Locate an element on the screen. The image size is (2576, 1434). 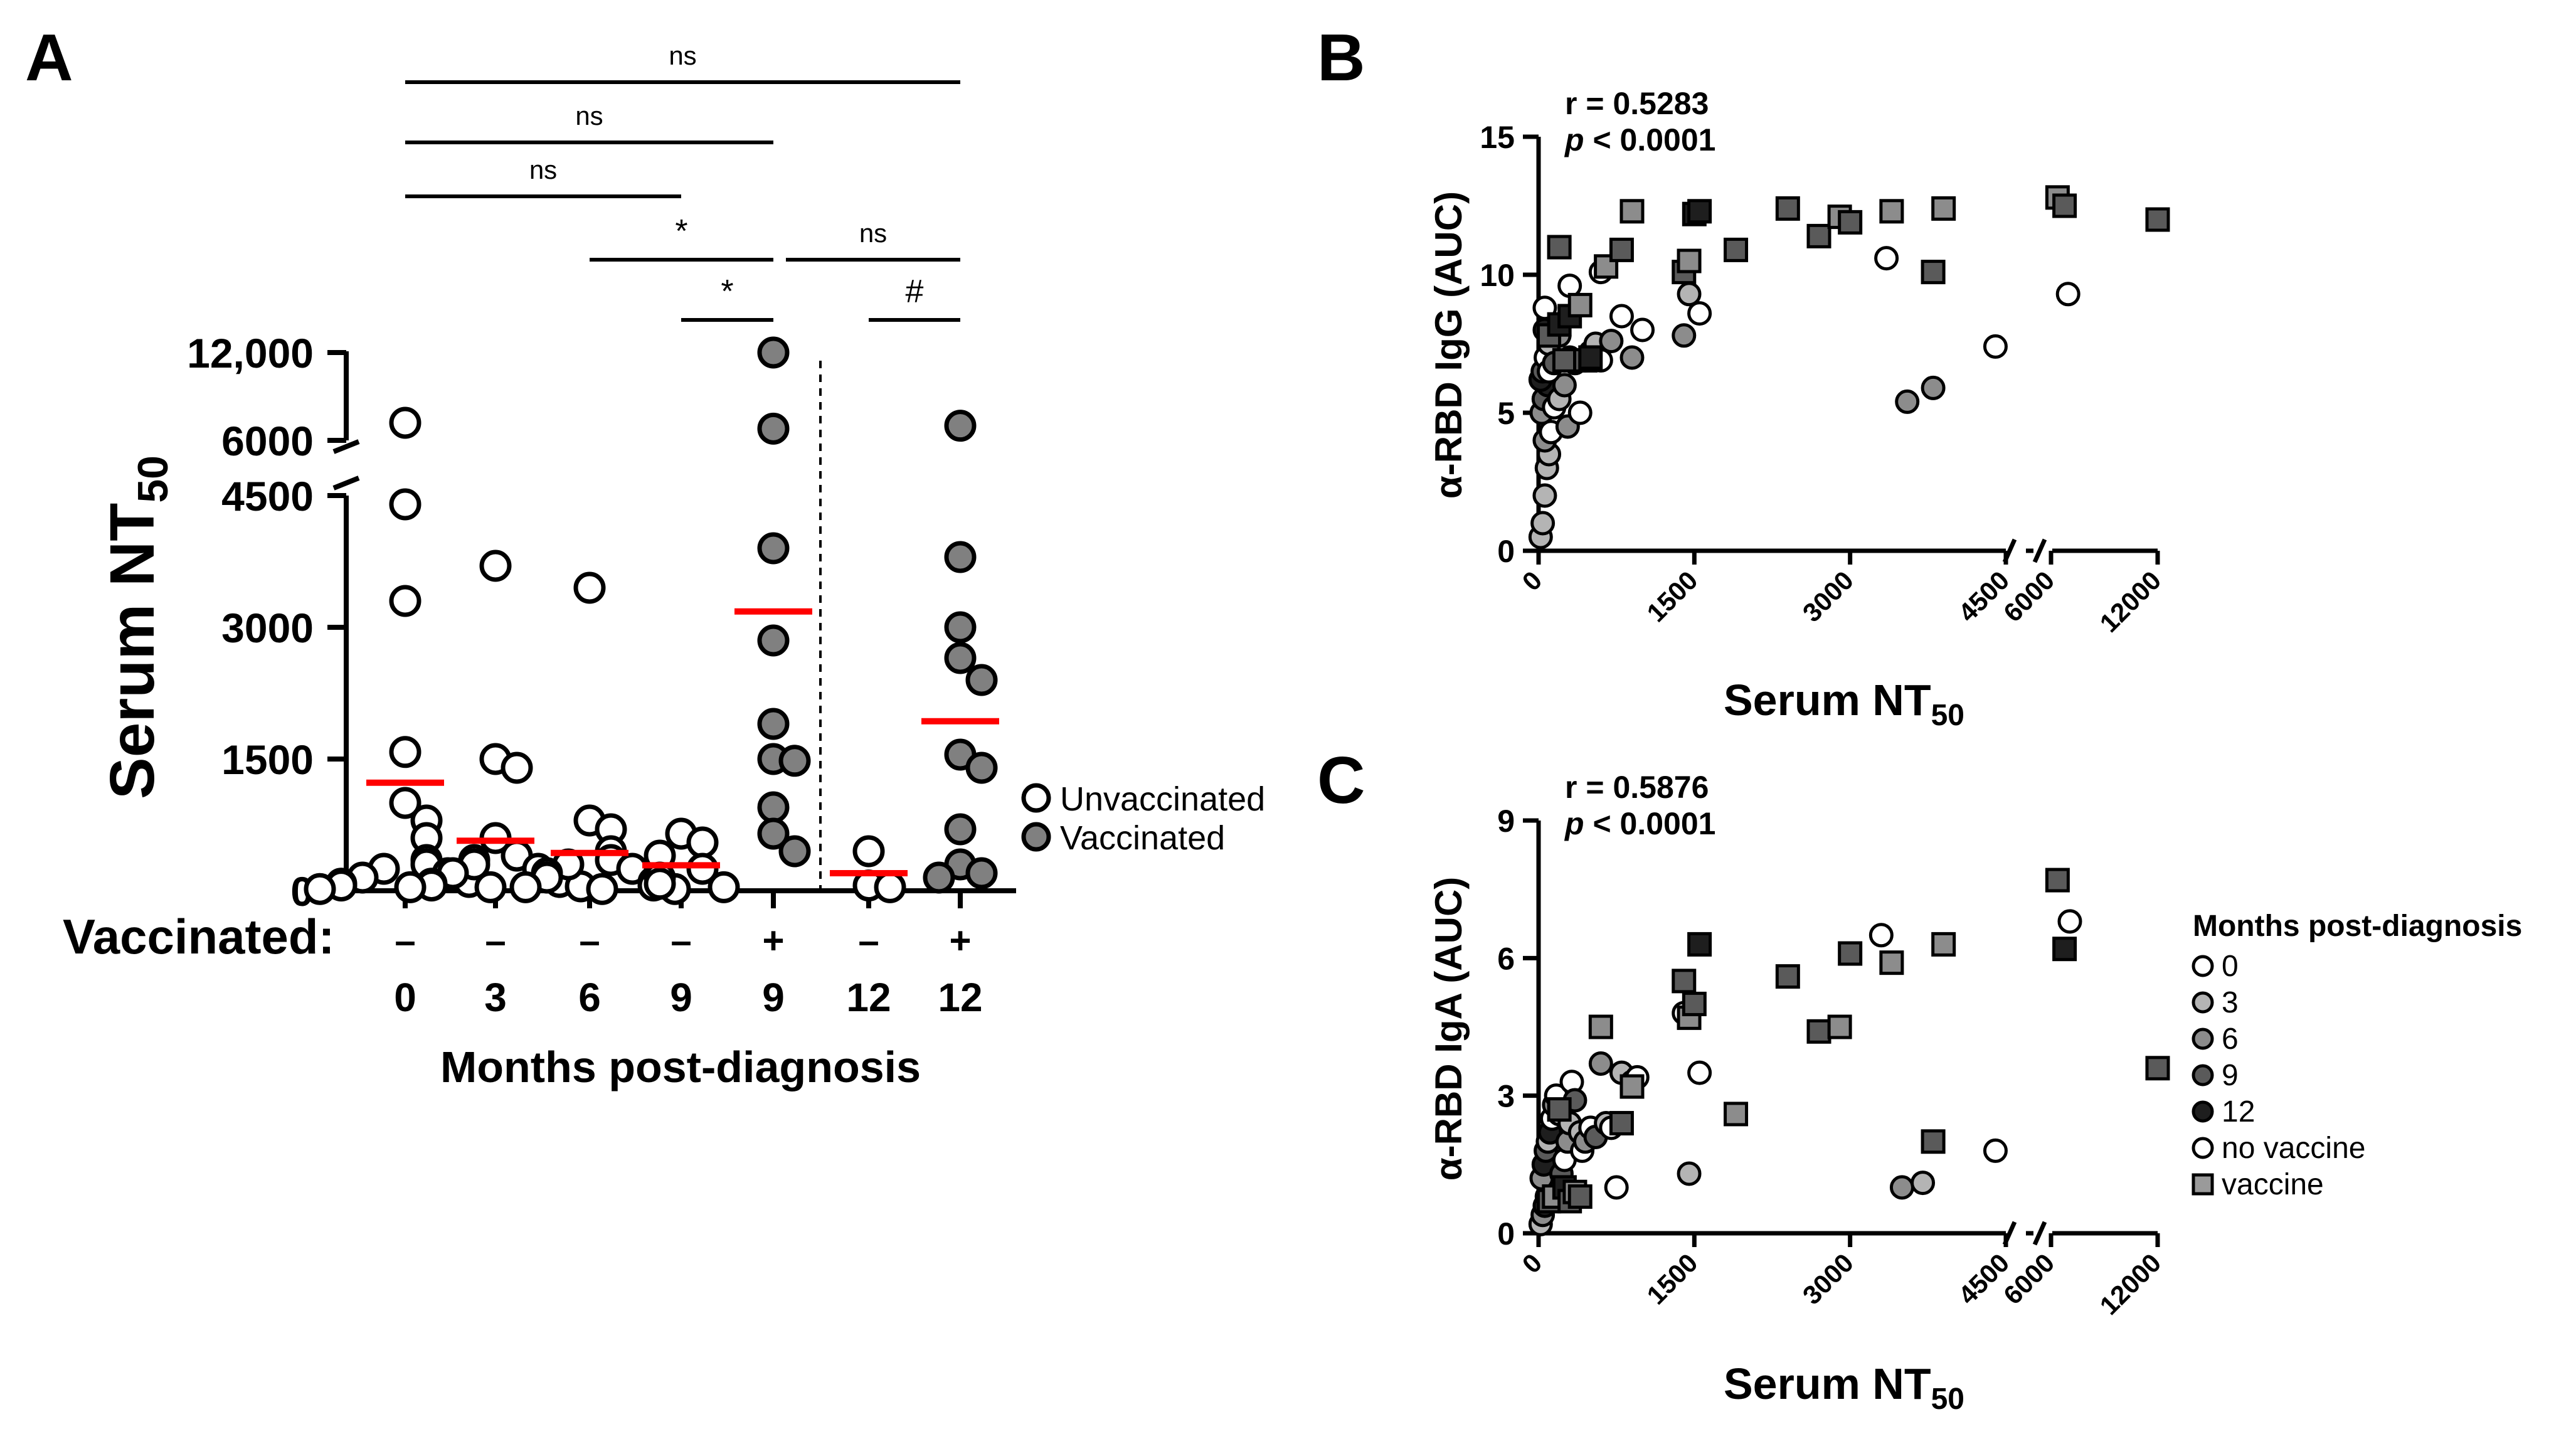
panel-a-y-tick-label: 3000 is located at coordinates (267, 628).